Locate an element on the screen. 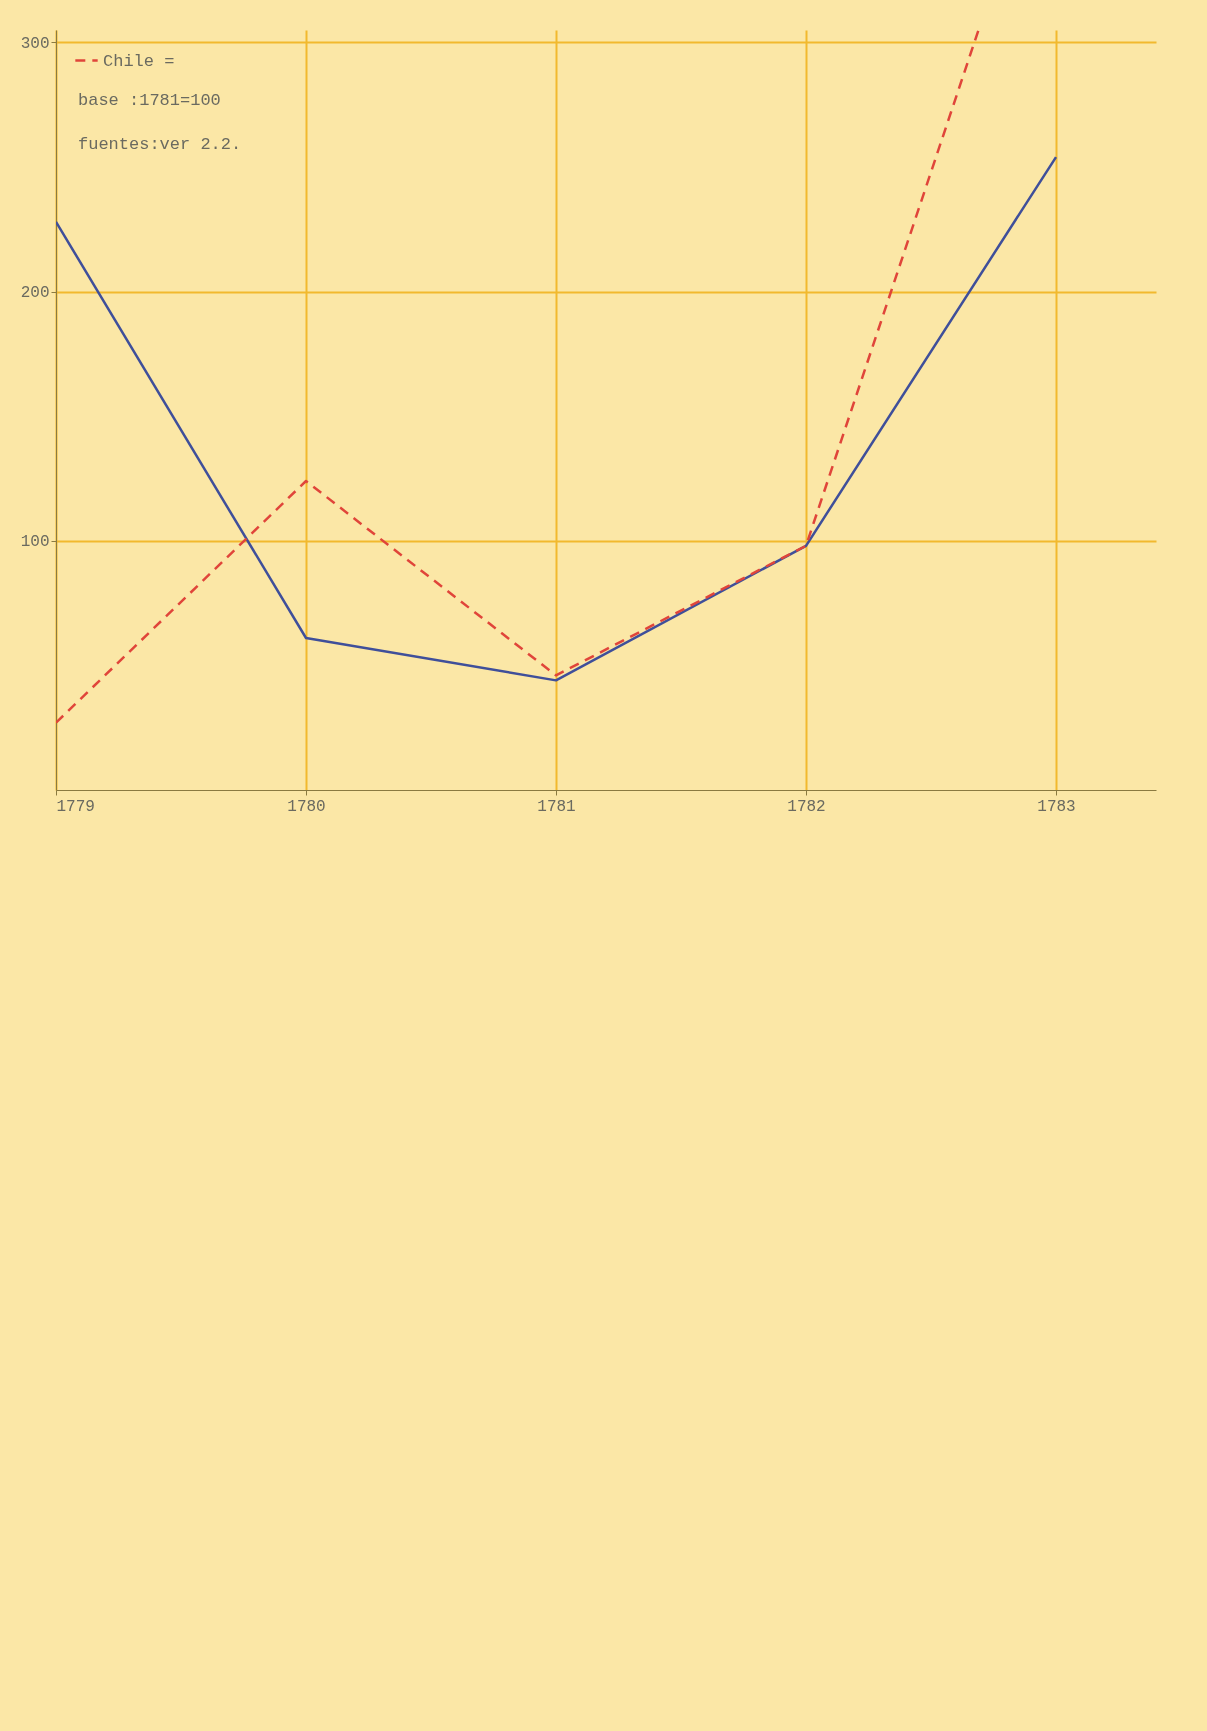 The image size is (1207, 1731). x-tick-label: 1781 is located at coordinates (556, 806).